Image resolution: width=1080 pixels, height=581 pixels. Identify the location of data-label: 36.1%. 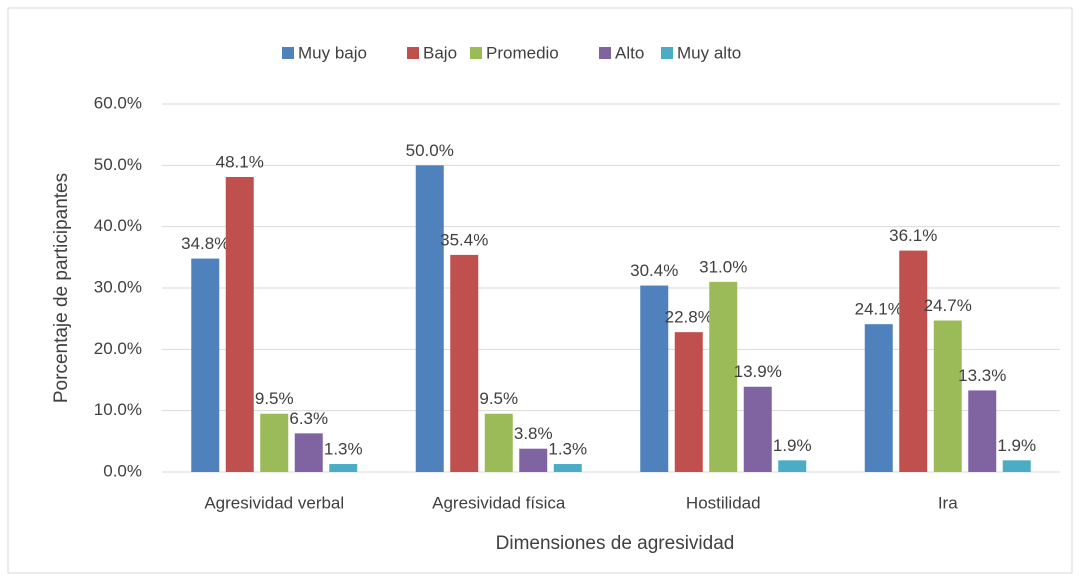
(913, 235).